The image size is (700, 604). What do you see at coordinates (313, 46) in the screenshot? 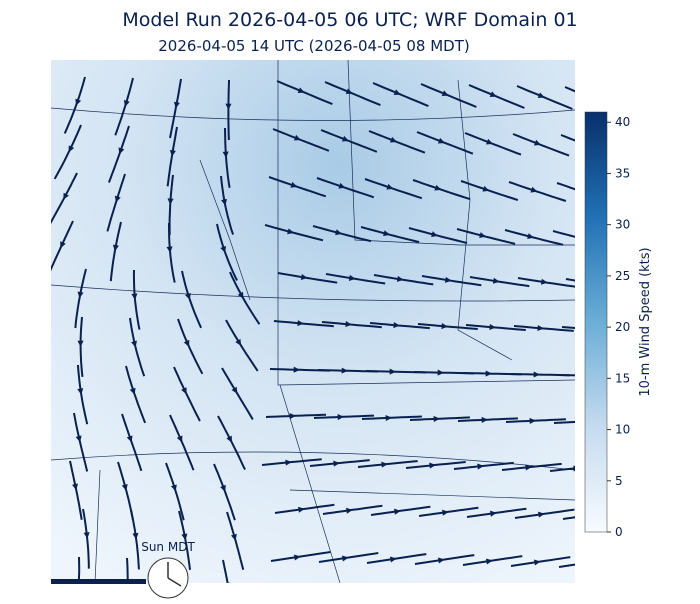
I see `subtitle: 2026-04-05 14 UTC (2026-04-05 08 MDT)` at bounding box center [313, 46].